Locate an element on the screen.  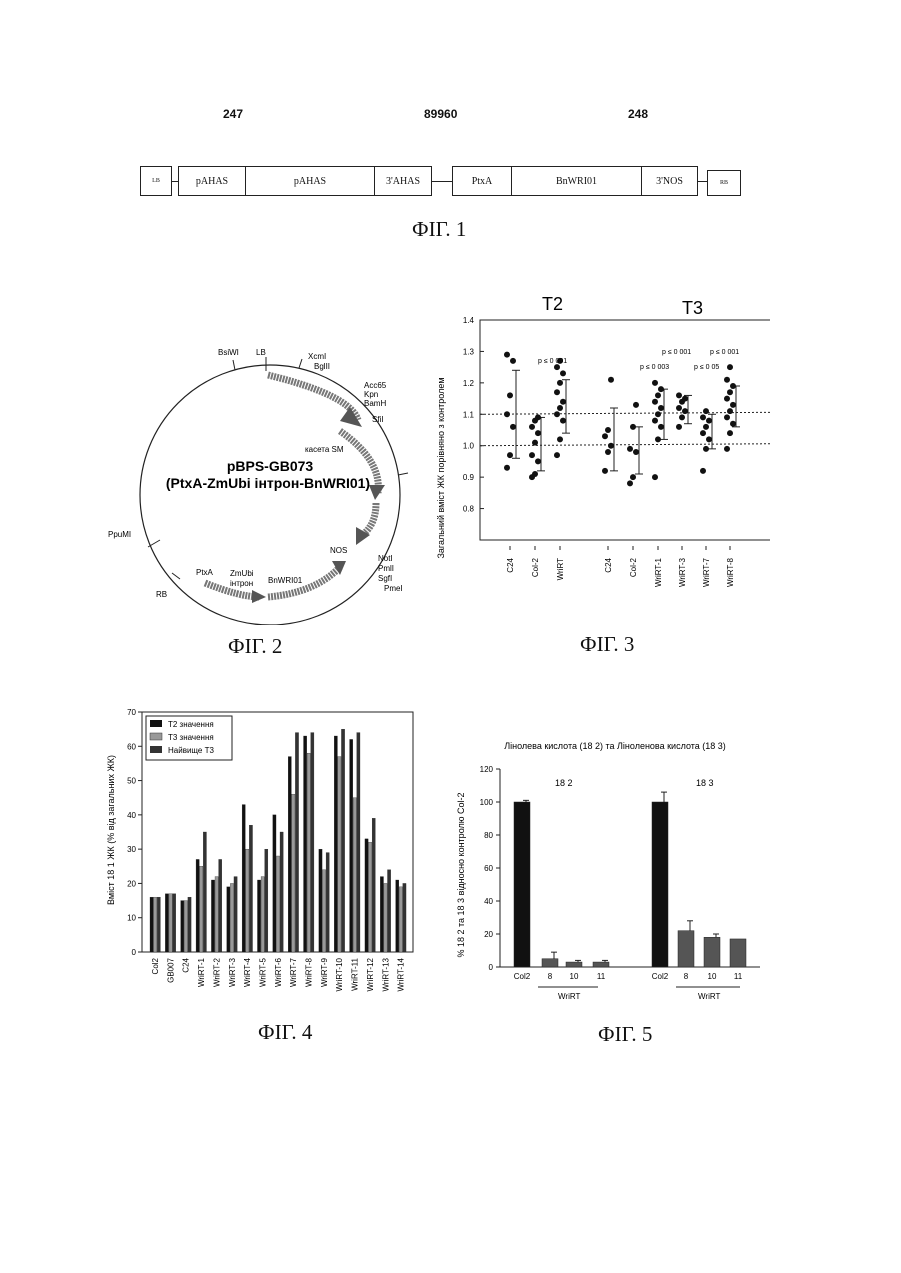
fig3-t2-label: T2 is located at coordinates (552, 304).